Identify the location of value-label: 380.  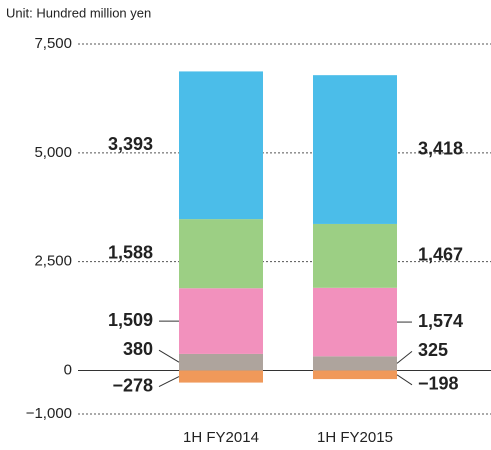
(138, 349).